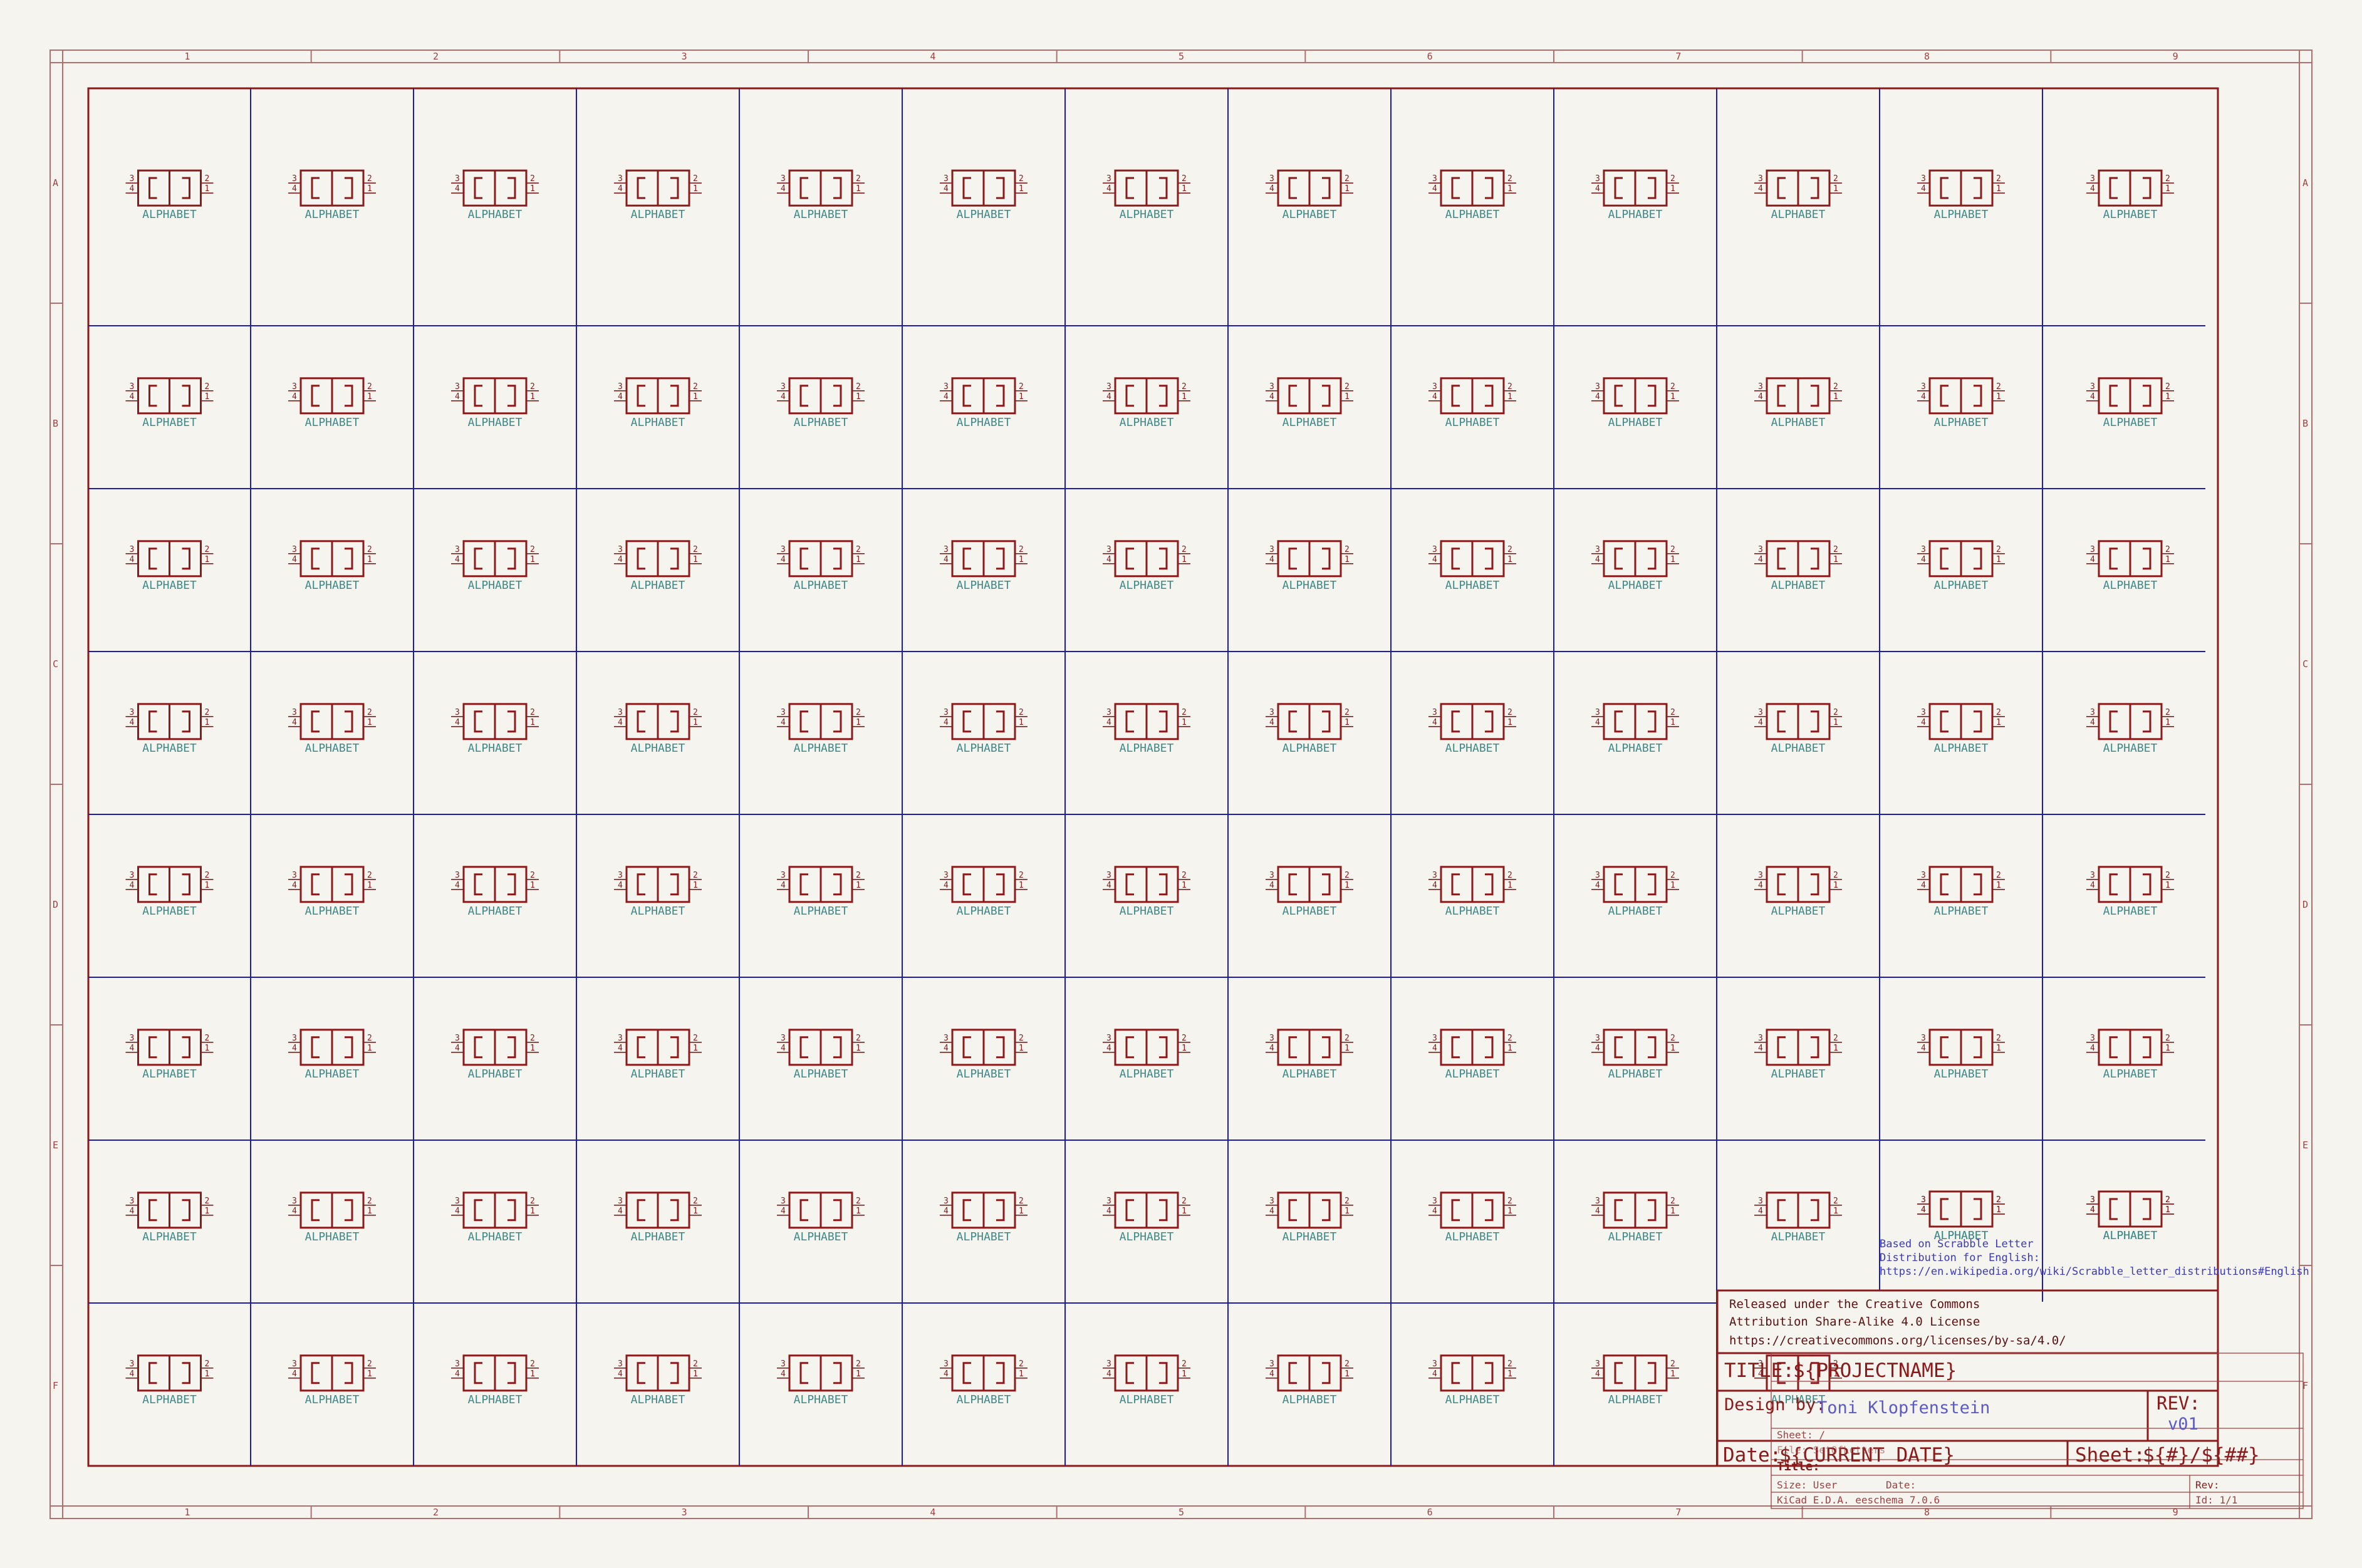 This screenshot has width=2362, height=1568. What do you see at coordinates (187, 57) in the screenshot?
I see `column-label-top: 1` at bounding box center [187, 57].